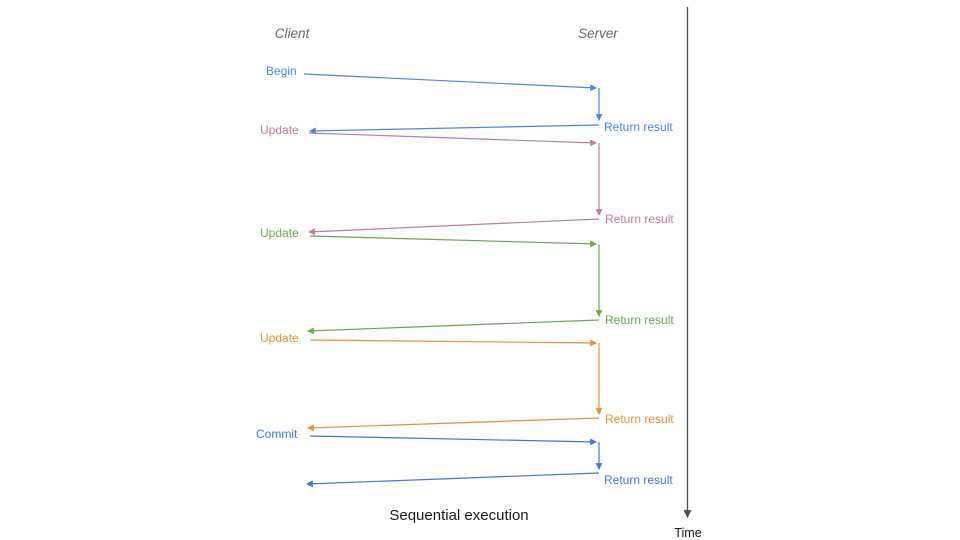 The image size is (960, 540). What do you see at coordinates (458, 515) in the screenshot?
I see `diagram-caption: Sequential execution` at bounding box center [458, 515].